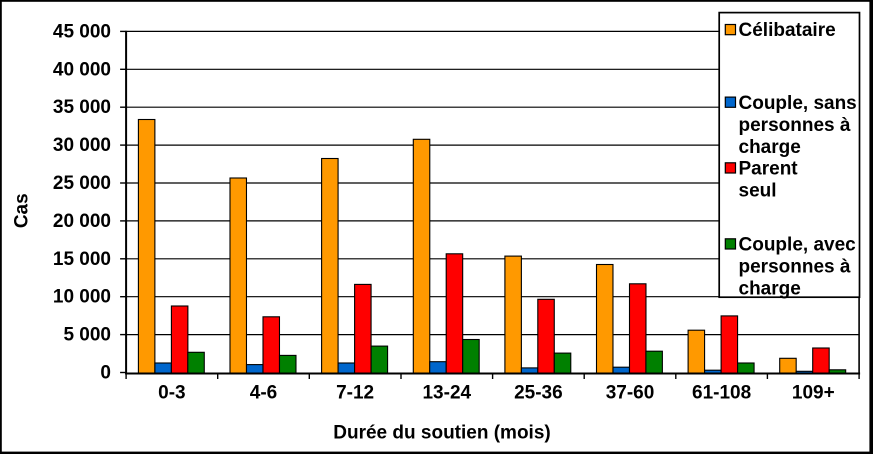  Describe the element at coordinates (82, 183) in the screenshot. I see `svg-text: 25 000` at that location.